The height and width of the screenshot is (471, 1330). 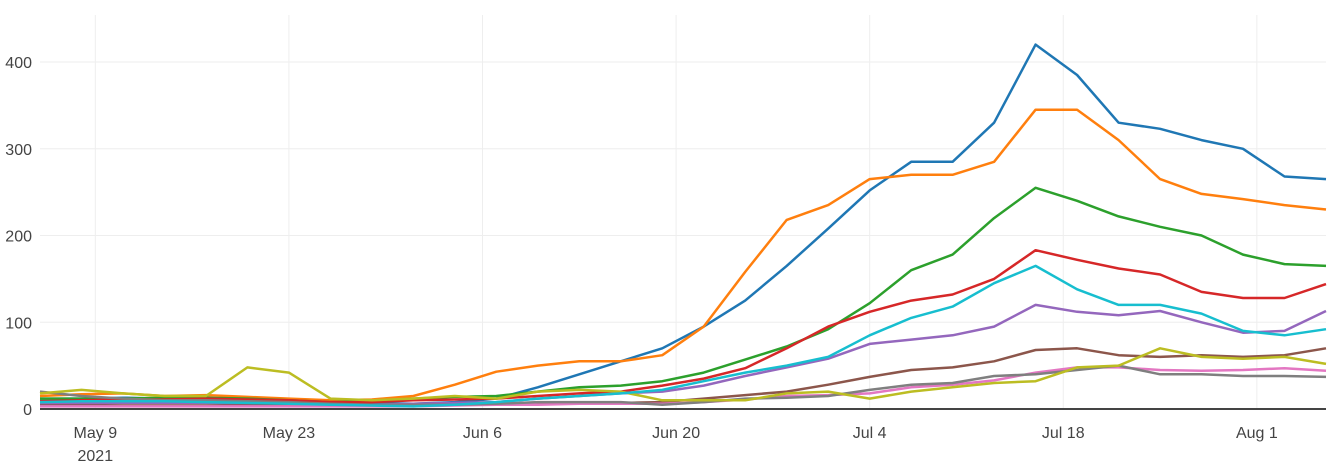 What do you see at coordinates (1257, 433) in the screenshot?
I see `x-tick-label: Aug 1` at bounding box center [1257, 433].